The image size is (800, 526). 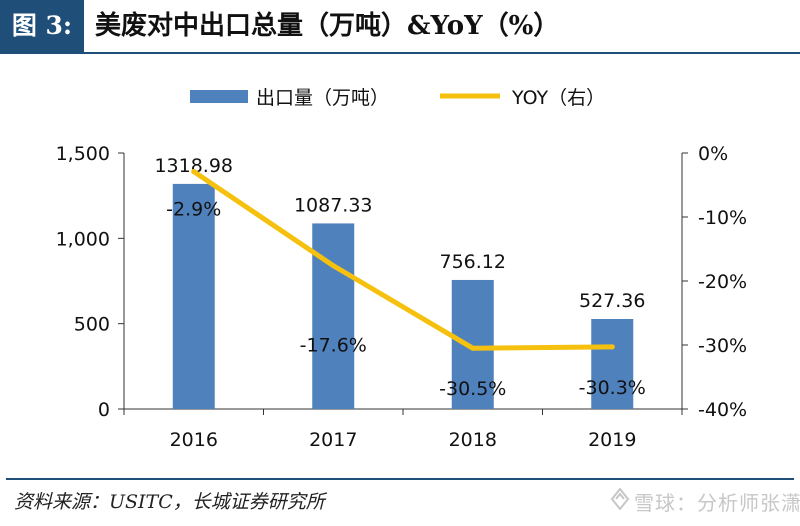 What do you see at coordinates (83, 154) in the screenshot?
I see `y-left-tick-label: 1,500` at bounding box center [83, 154].